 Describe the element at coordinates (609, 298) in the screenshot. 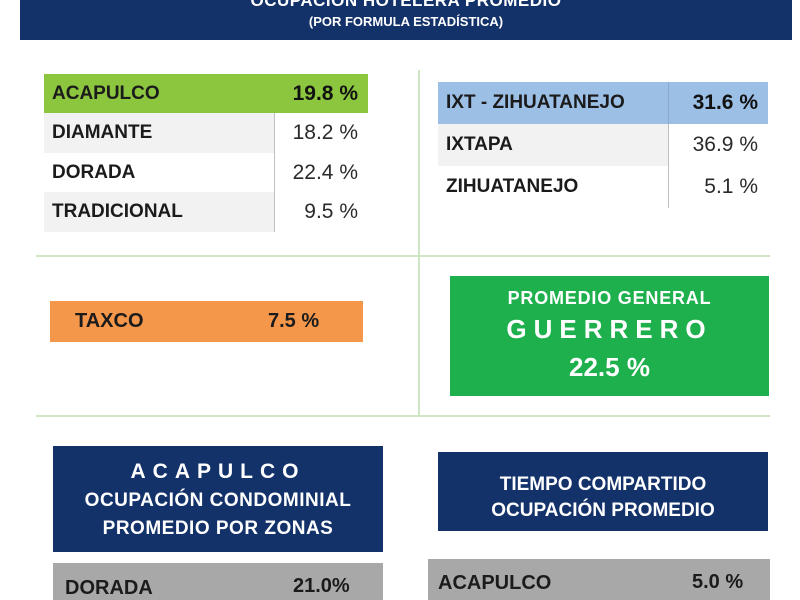

I see `promedio-general-label: PROMEDIO GENERAL` at that location.